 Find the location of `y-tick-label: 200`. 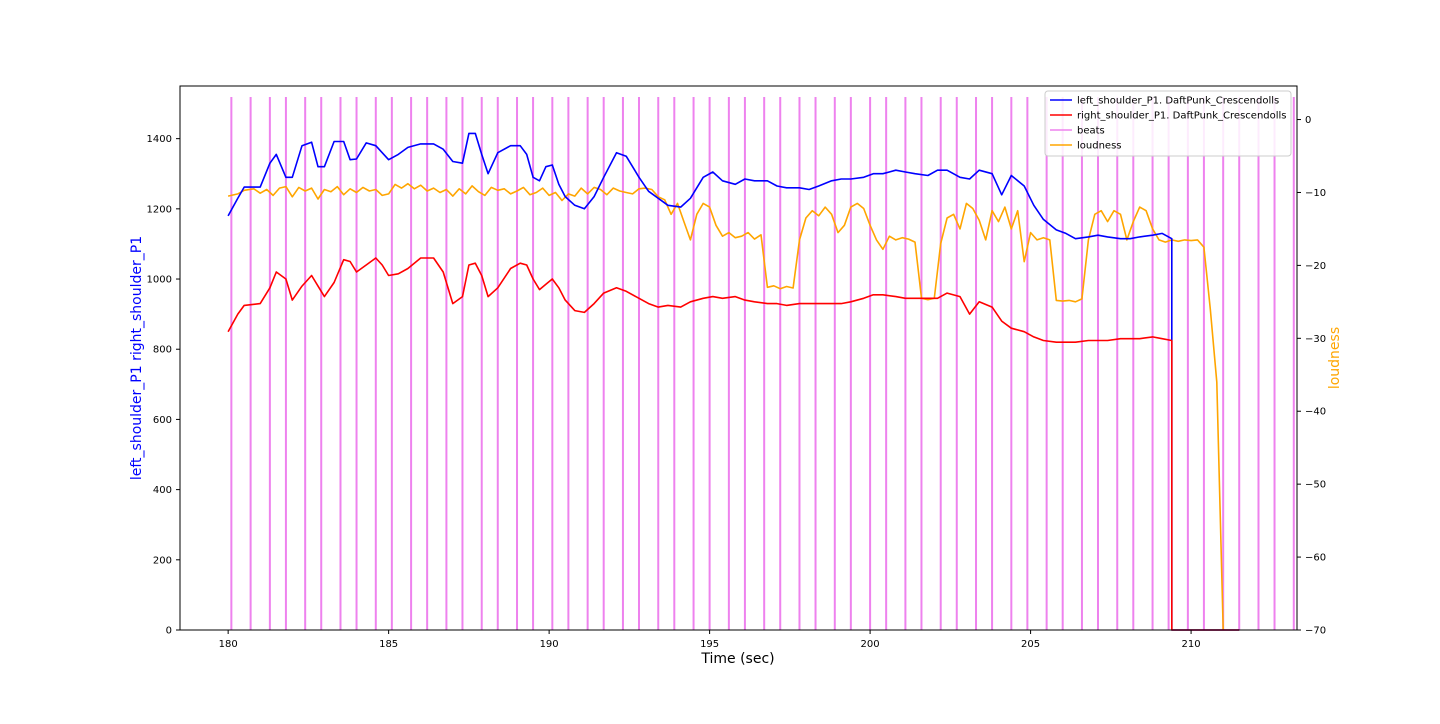

y-tick-label: 200 is located at coordinates (162, 560).